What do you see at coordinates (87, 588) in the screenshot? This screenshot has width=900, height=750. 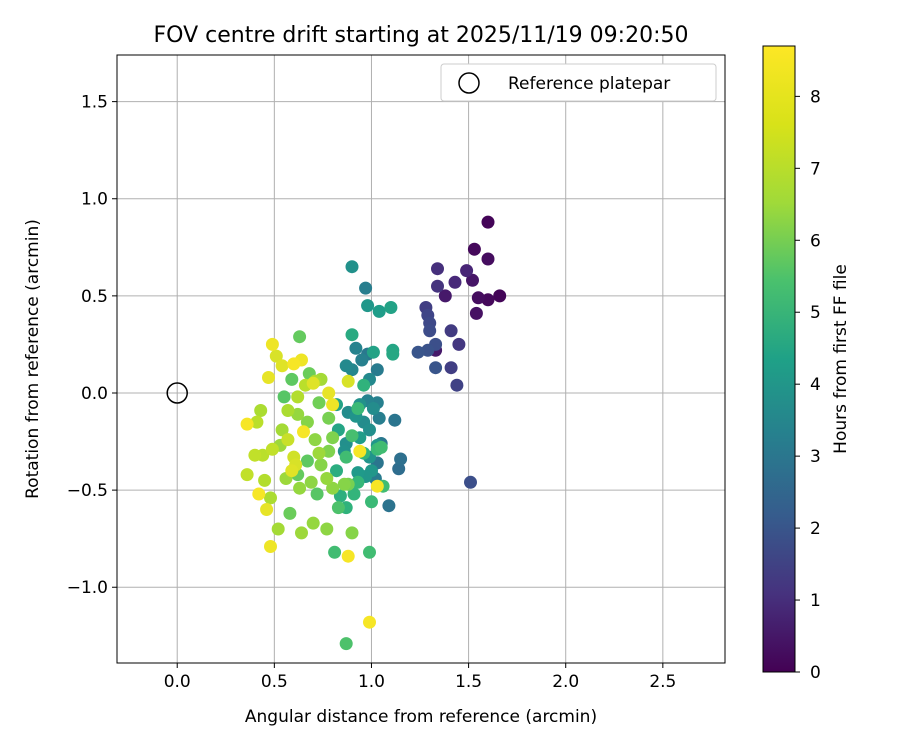 I see `y-tick-label: −1.0` at bounding box center [87, 588].